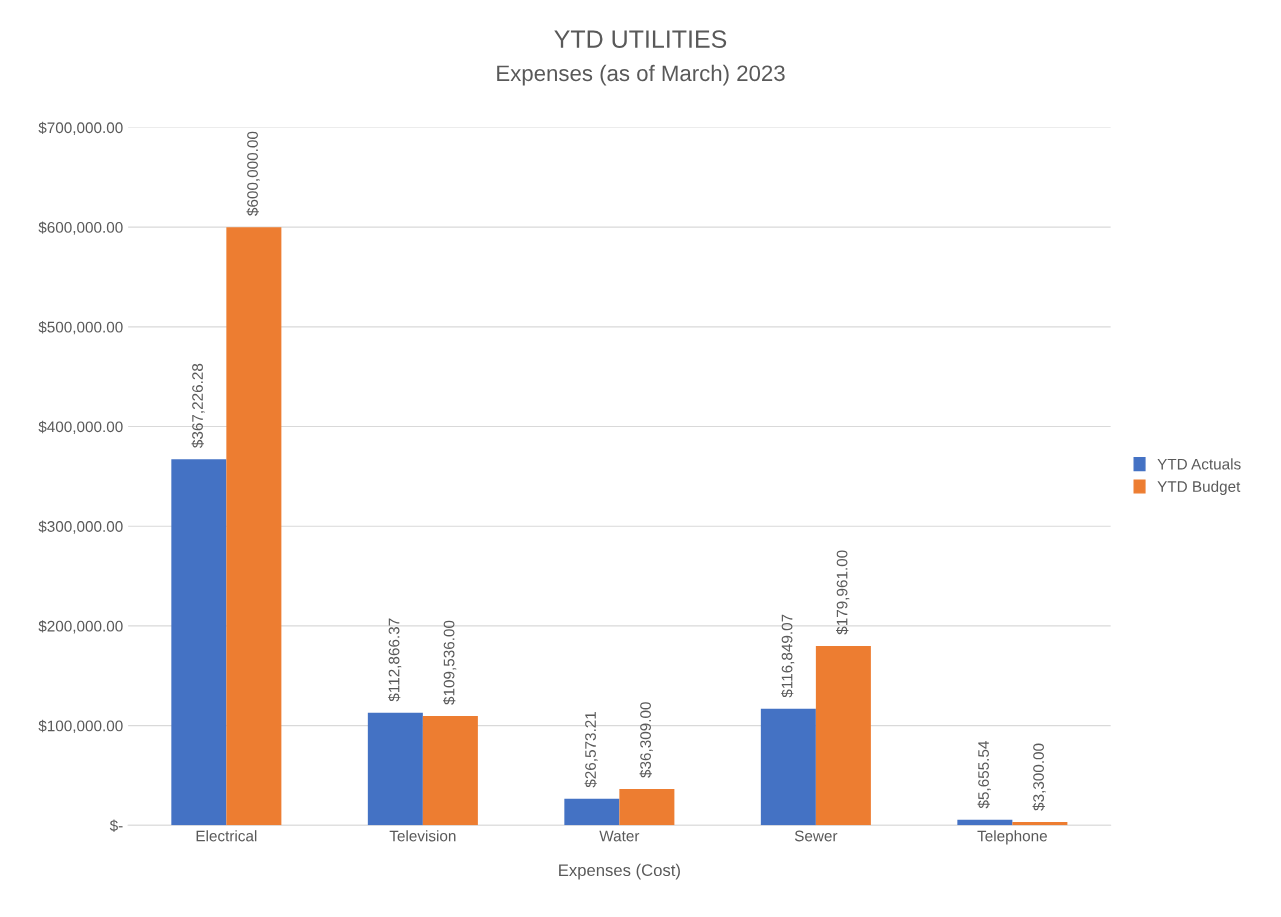  What do you see at coordinates (80, 527) in the screenshot?
I see `y-tick-label: $300,000.00` at bounding box center [80, 527].